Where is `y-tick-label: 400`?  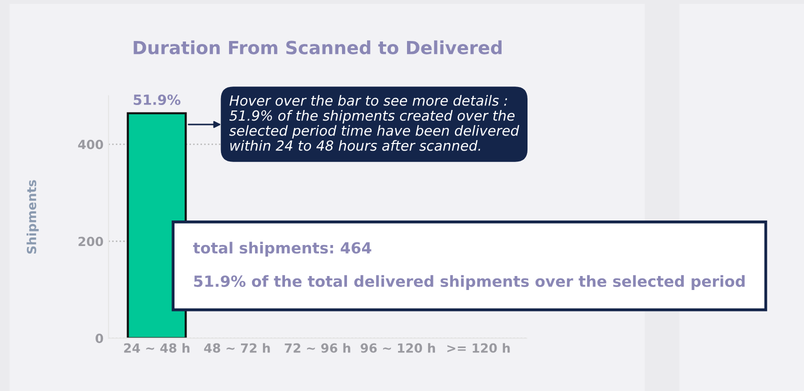
y-tick-label: 400 is located at coordinates (91, 145).